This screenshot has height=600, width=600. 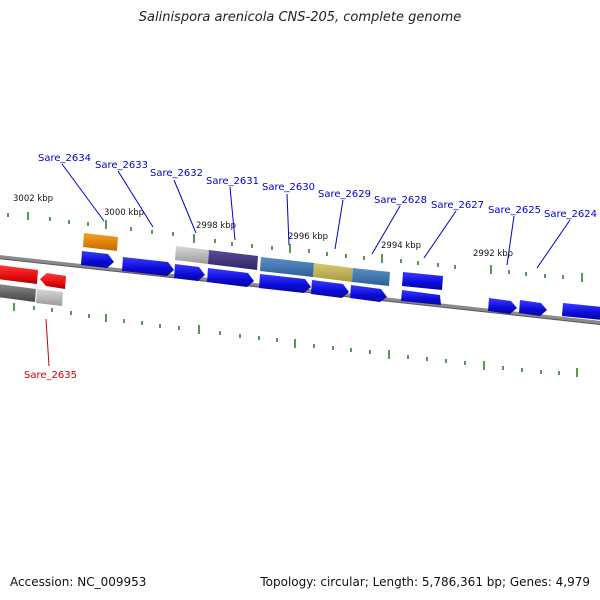 I want to click on gene-label-sare-2634: Sare_2634, so click(x=64, y=158).